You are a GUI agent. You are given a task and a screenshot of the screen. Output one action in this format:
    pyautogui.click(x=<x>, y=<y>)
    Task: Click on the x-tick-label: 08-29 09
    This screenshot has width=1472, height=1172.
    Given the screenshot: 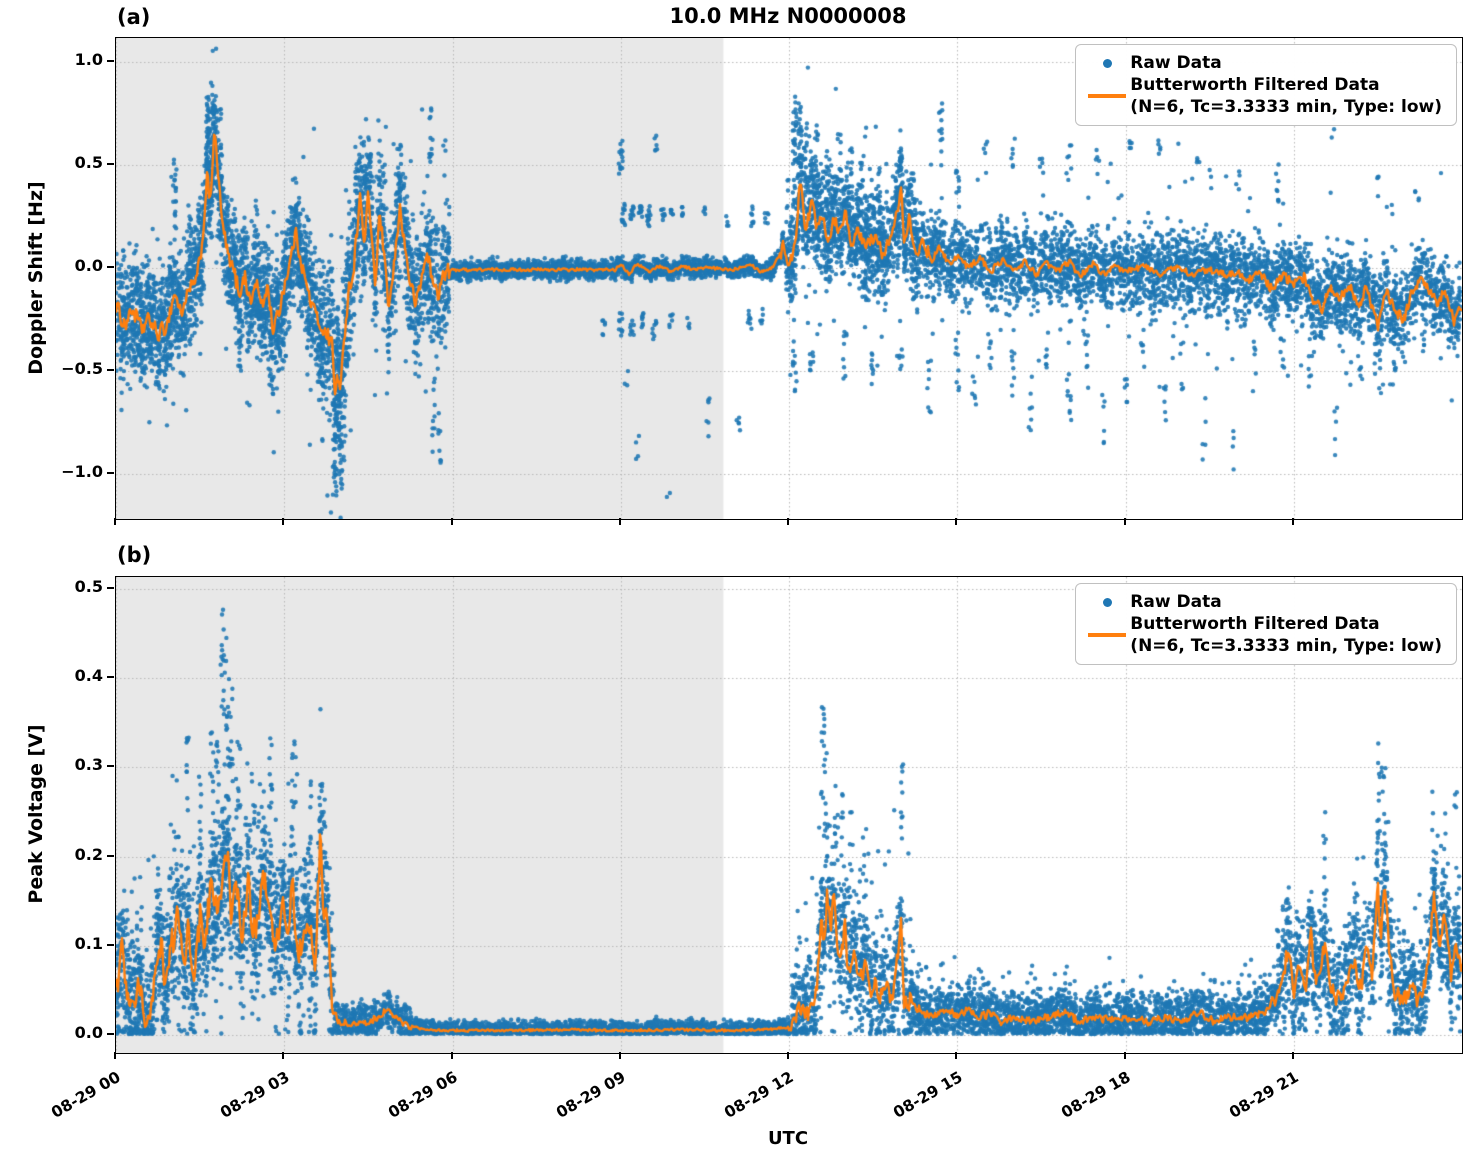 What is the action you would take?
    pyautogui.click(x=591, y=1095)
    